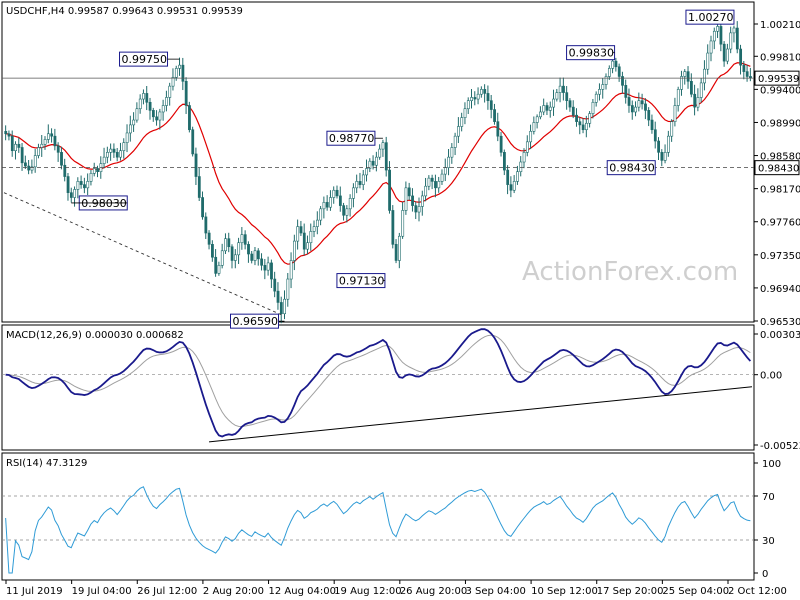 The height and width of the screenshot is (600, 800). What do you see at coordinates (780, 446) in the screenshot?
I see `macd-y-tick-label: -0.005236` at bounding box center [780, 446].